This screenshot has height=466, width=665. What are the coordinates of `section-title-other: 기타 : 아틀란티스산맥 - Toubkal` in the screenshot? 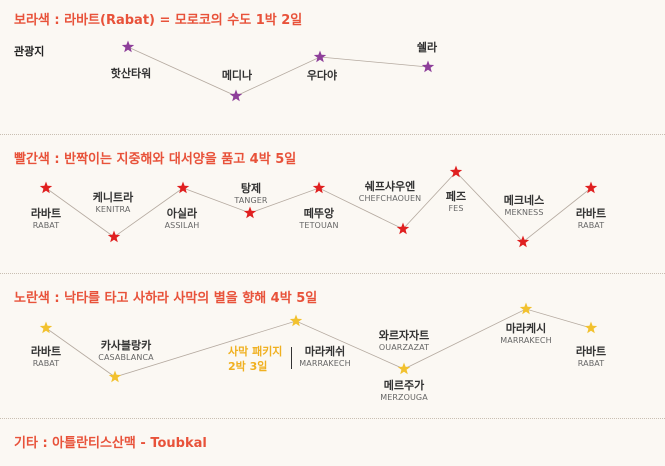 It's located at (110, 443).